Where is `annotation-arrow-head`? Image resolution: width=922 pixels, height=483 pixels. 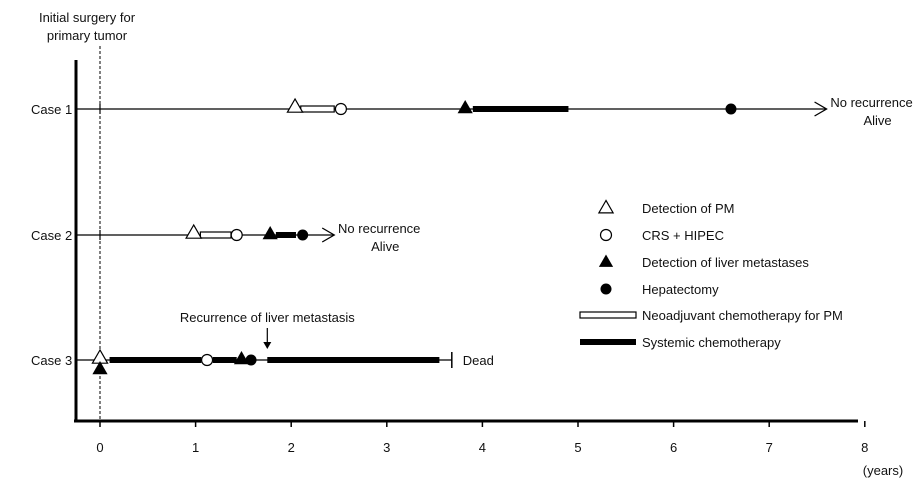
annotation-arrow-head is located at coordinates (267, 345).